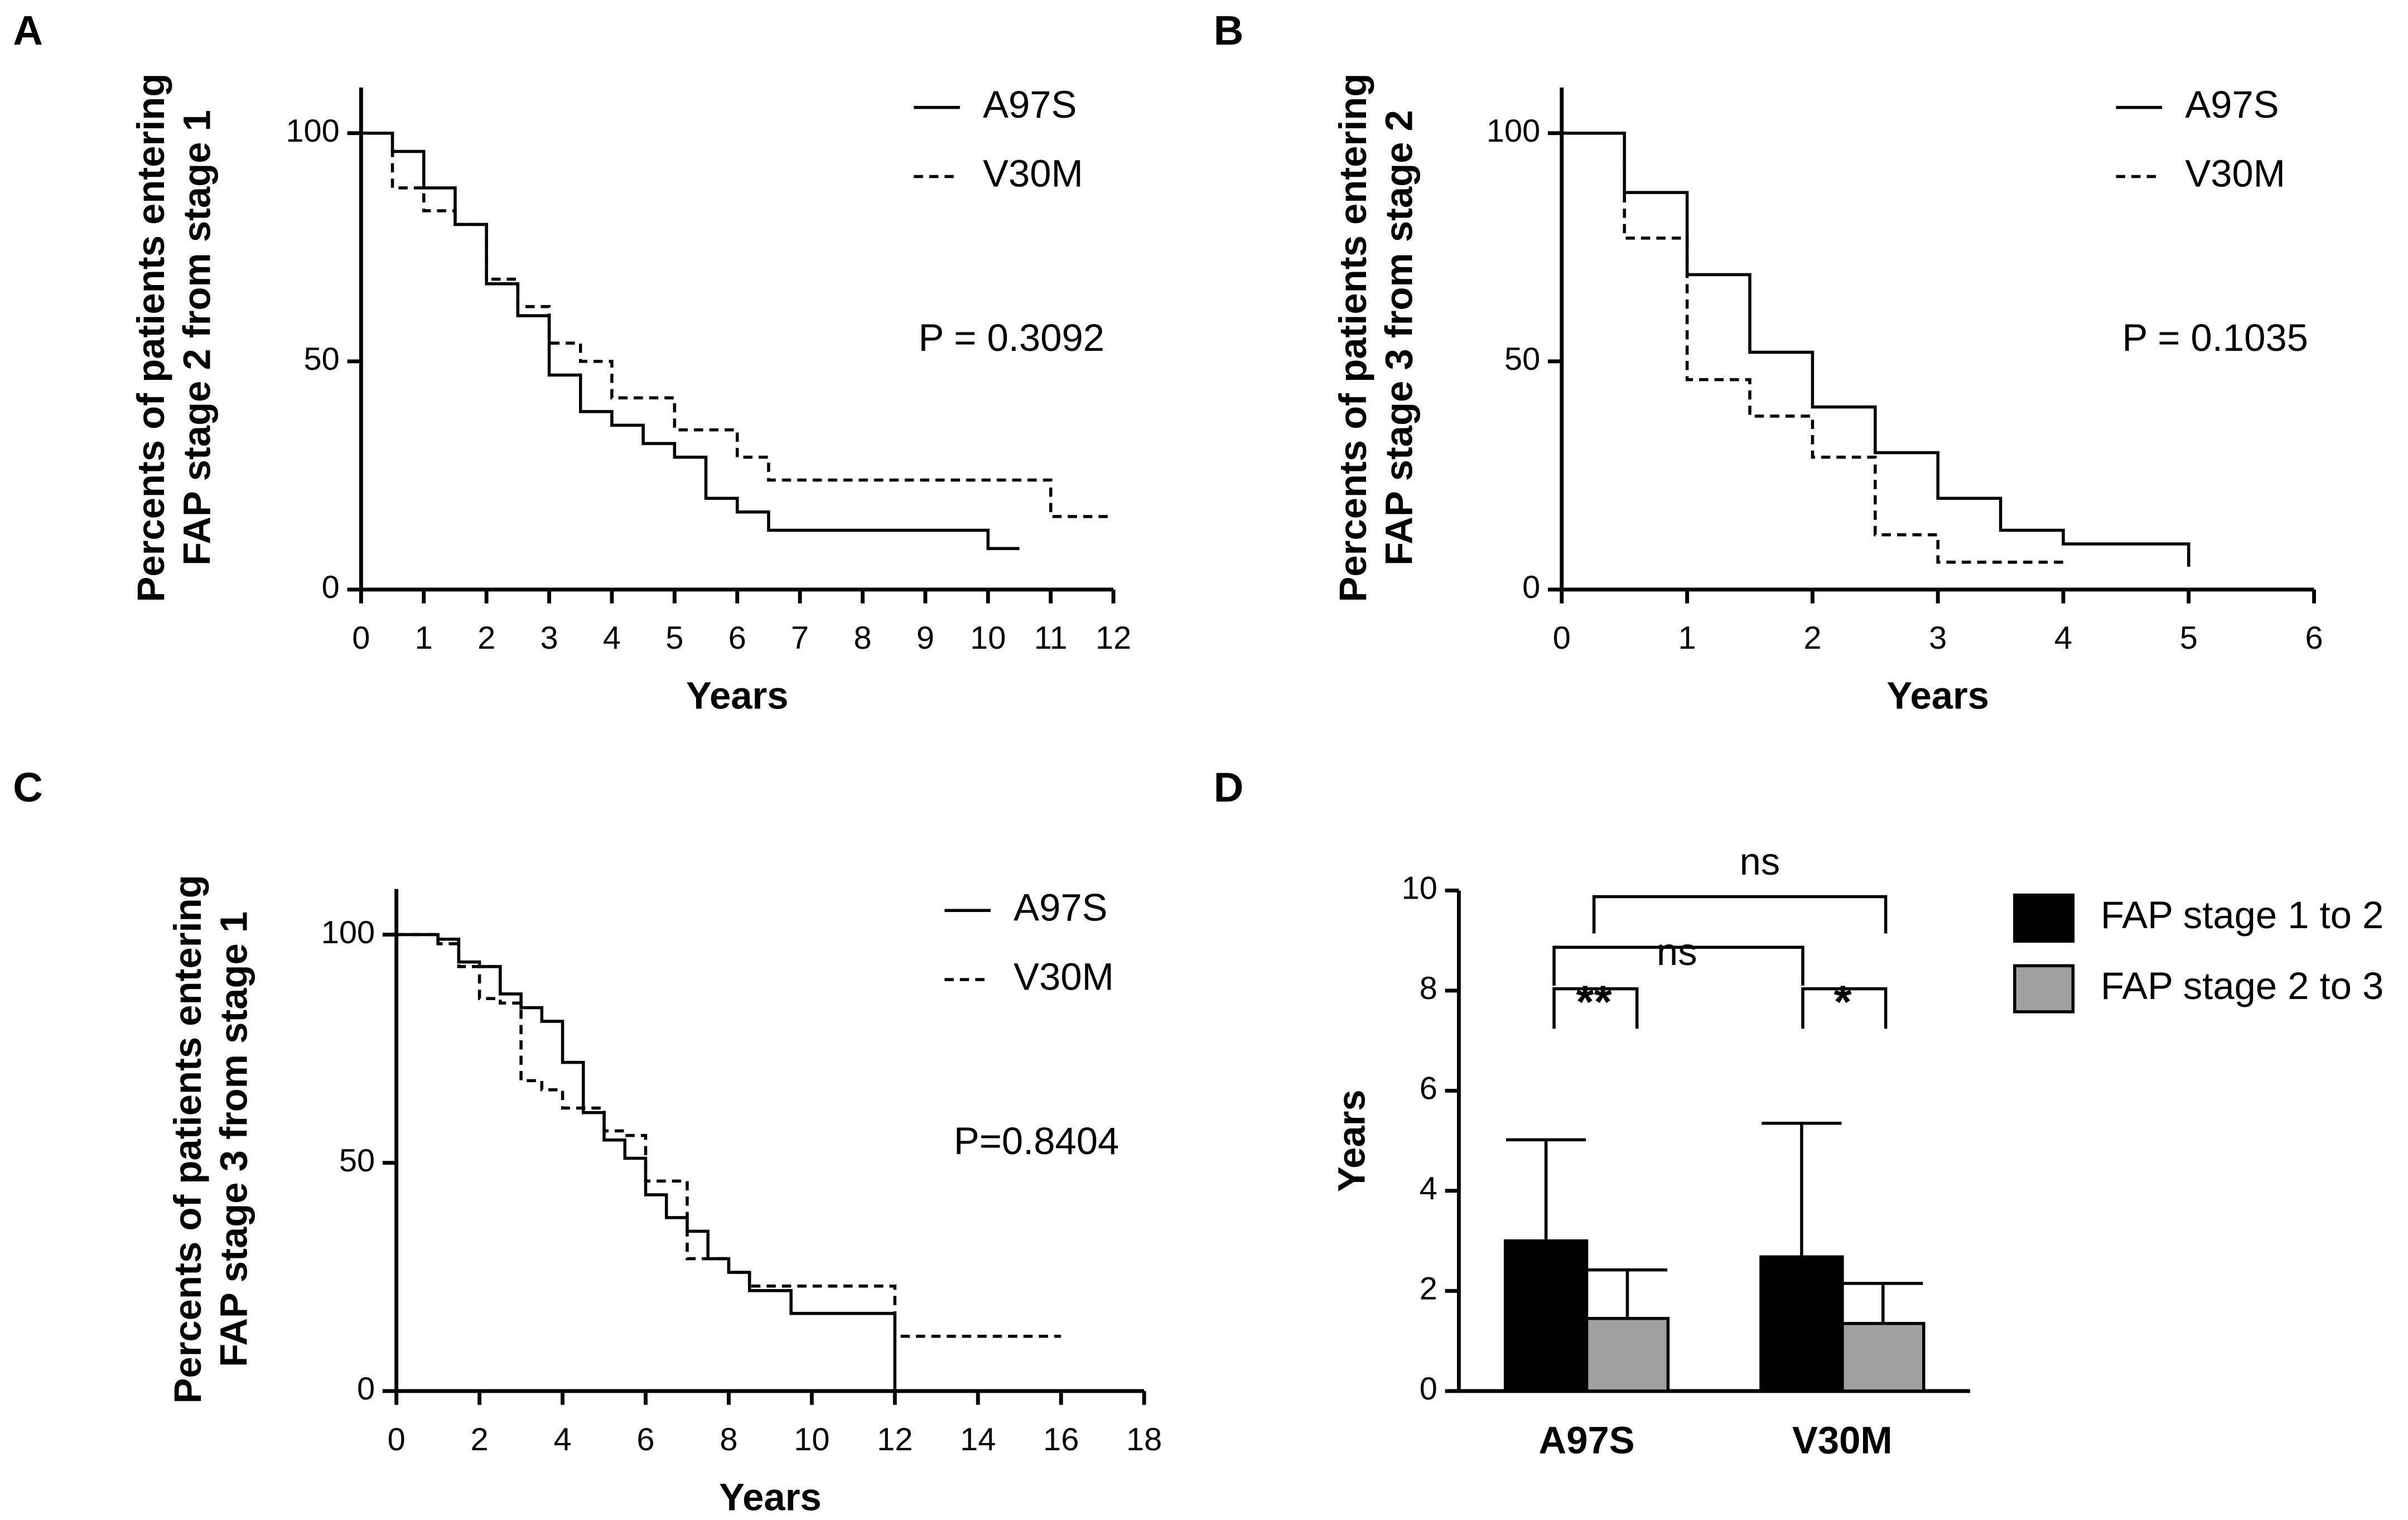 The height and width of the screenshot is (1520, 2408). What do you see at coordinates (1428, 1089) in the screenshot?
I see `y-tick-label: 6` at bounding box center [1428, 1089].